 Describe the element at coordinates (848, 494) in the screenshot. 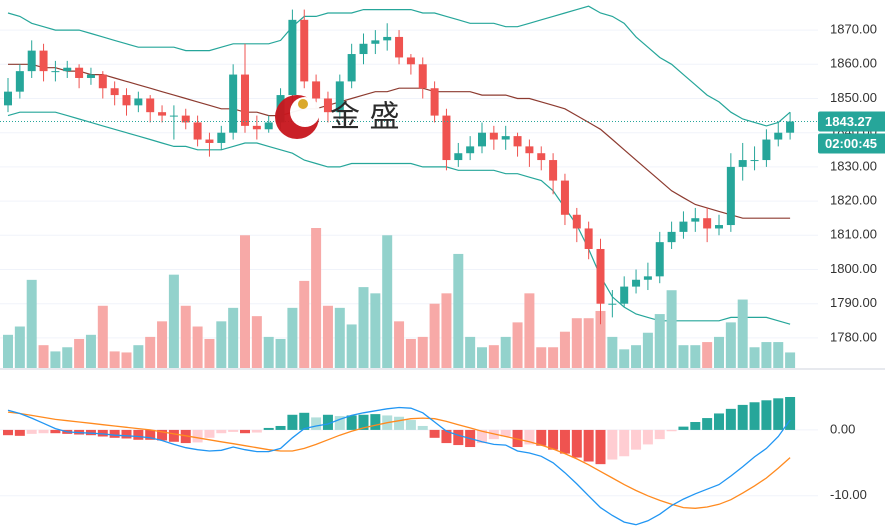

I see `y-tick-label: -10.00` at that location.